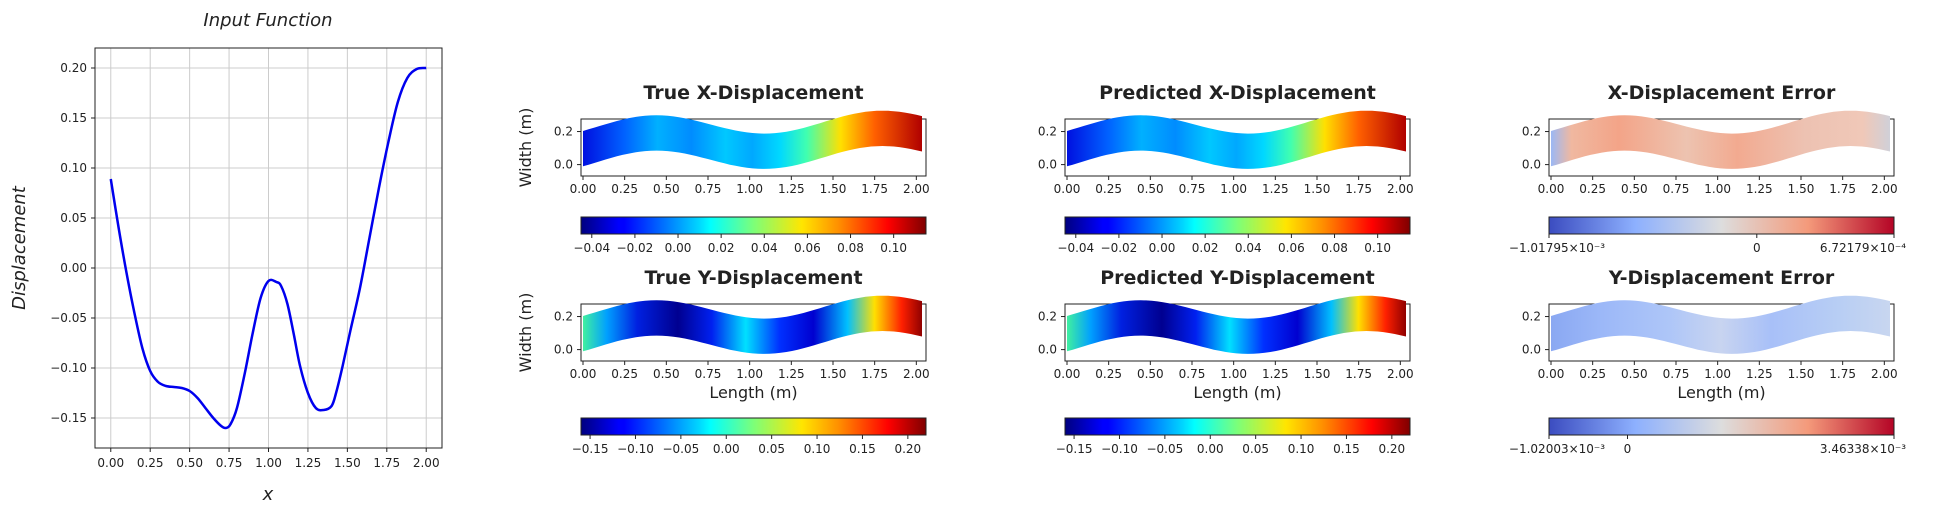 The height and width of the screenshot is (513, 1953). Describe the element at coordinates (268, 494) in the screenshot. I see `x-axis-label: x` at that location.